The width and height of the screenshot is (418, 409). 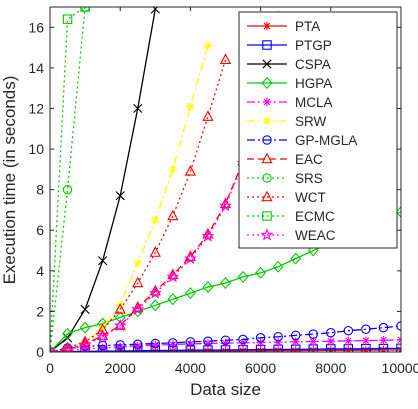 I want to click on series-mcla, so click(x=225, y=343).